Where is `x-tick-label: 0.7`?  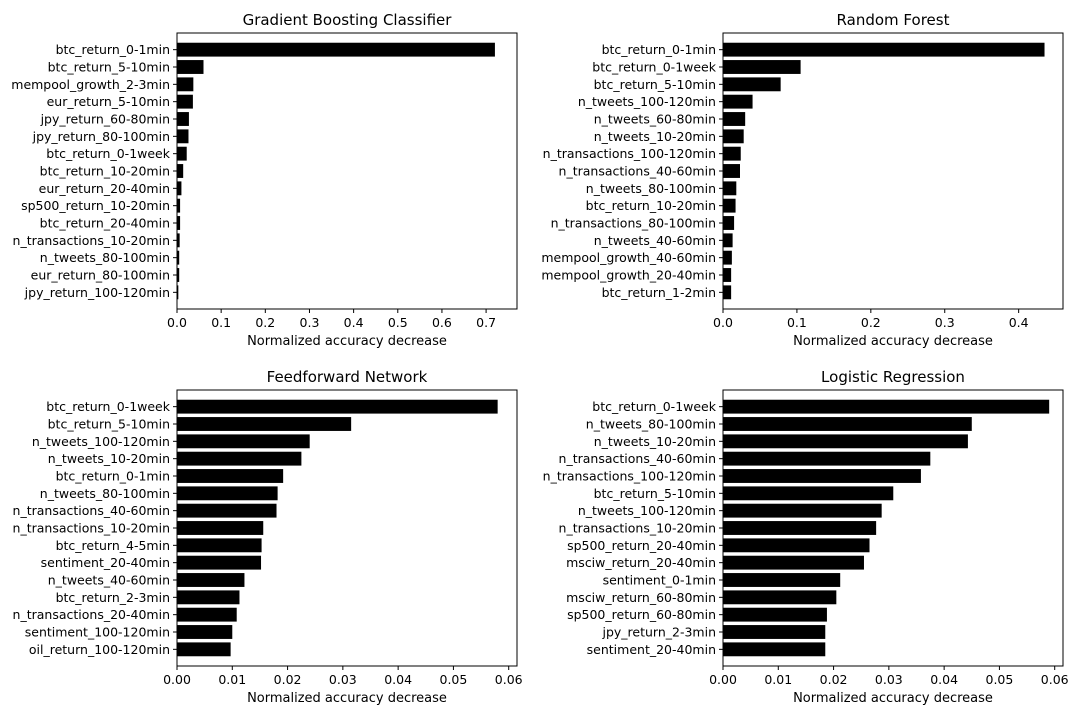 x-tick-label: 0.7 is located at coordinates (486, 322).